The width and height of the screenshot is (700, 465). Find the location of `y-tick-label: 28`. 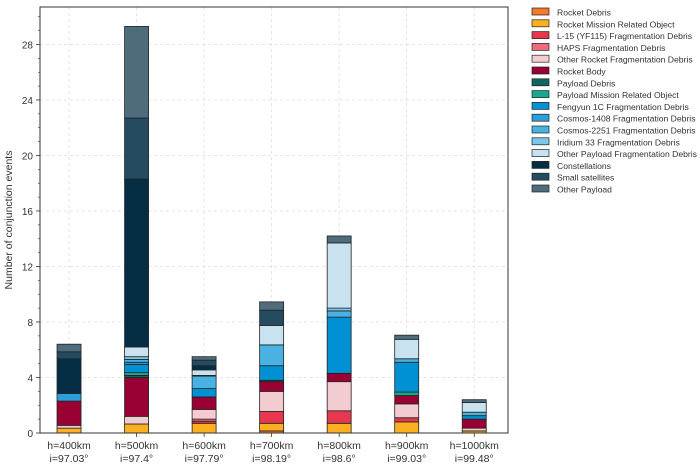

y-tick-label: 28 is located at coordinates (28, 45).